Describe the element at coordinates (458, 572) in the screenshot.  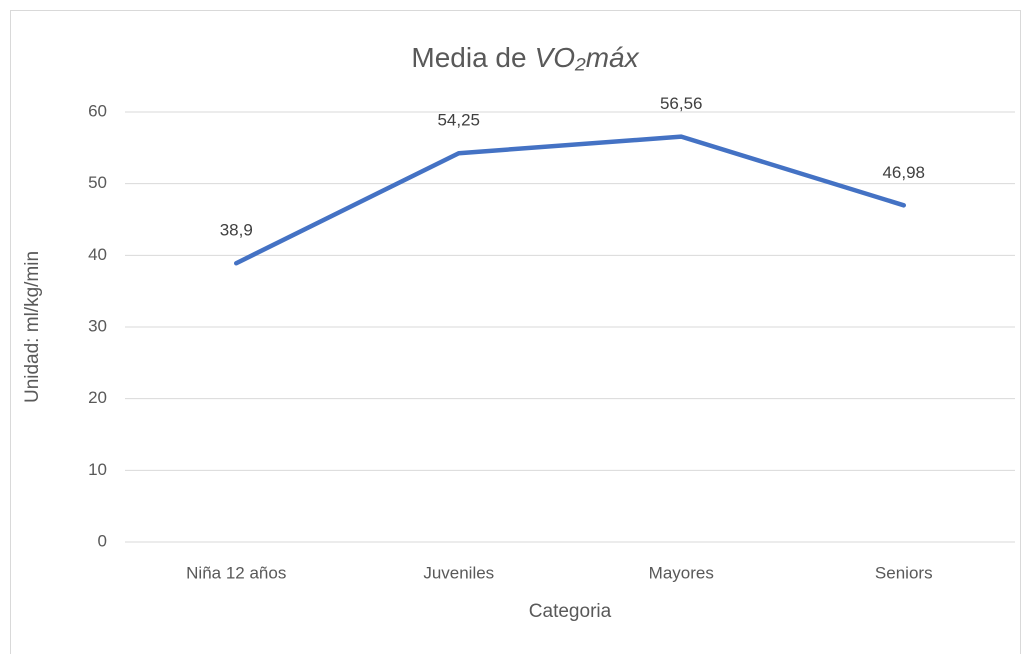
I see `x-tick-label: Juveniles` at that location.